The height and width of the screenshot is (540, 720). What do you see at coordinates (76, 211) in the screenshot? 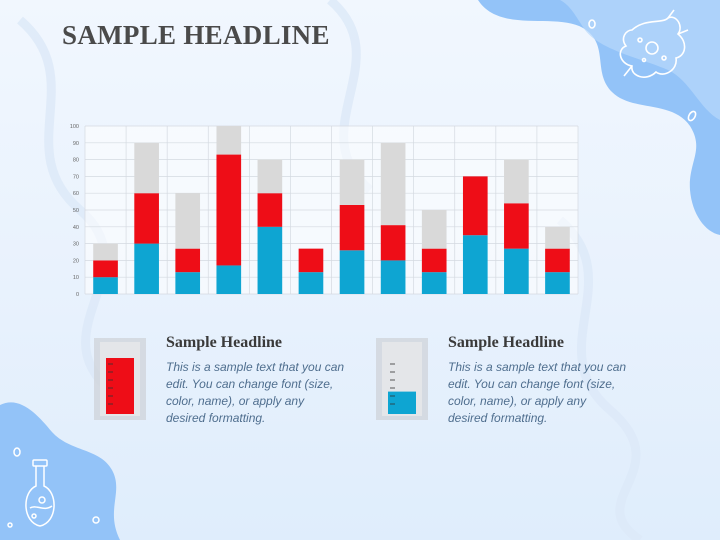
I see `y-tick-label: 50` at bounding box center [76, 211].